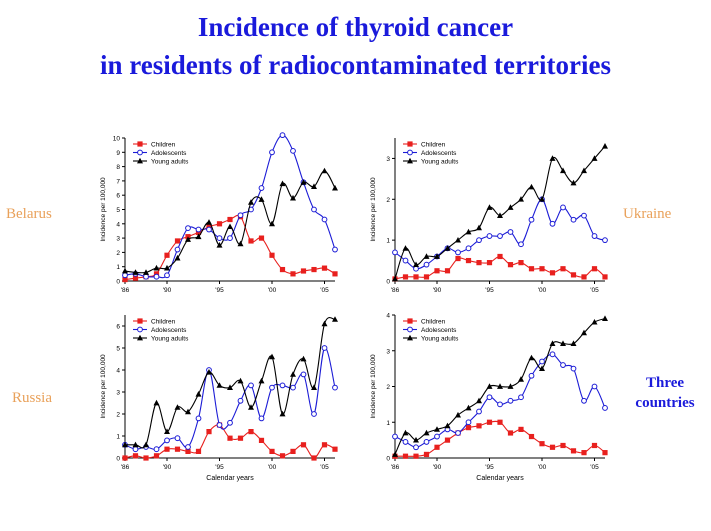 This screenshot has height=531, width=711. Describe the element at coordinates (163, 322) in the screenshot. I see `legend-label-children: Children` at that location.